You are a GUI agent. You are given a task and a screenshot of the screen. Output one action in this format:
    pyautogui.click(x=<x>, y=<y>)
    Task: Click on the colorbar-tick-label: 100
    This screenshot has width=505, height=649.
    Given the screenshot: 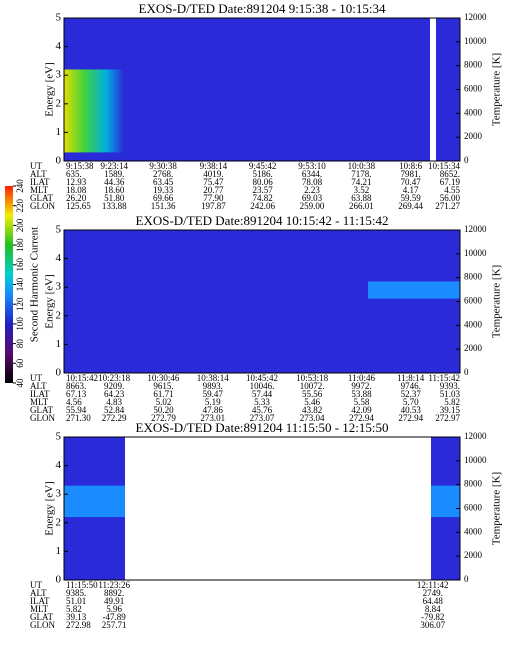 What is the action you would take?
    pyautogui.click(x=20, y=324)
    